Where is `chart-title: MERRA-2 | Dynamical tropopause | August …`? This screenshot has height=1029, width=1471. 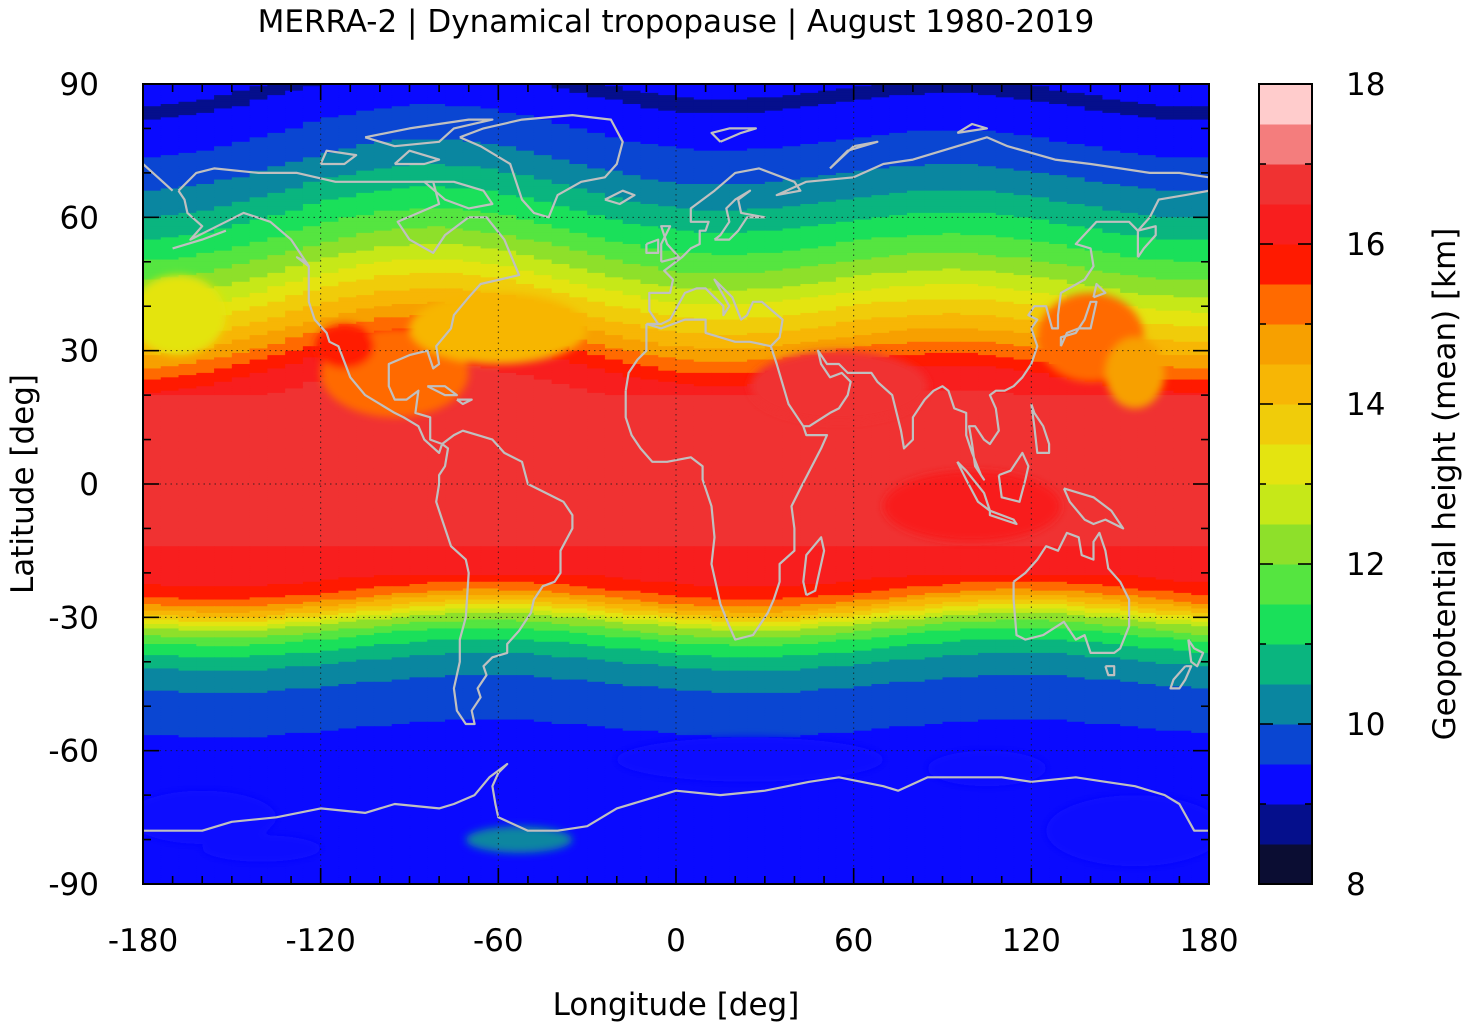 chart-title: MERRA-2 | Dynamical tropopause | August … is located at coordinates (676, 22).